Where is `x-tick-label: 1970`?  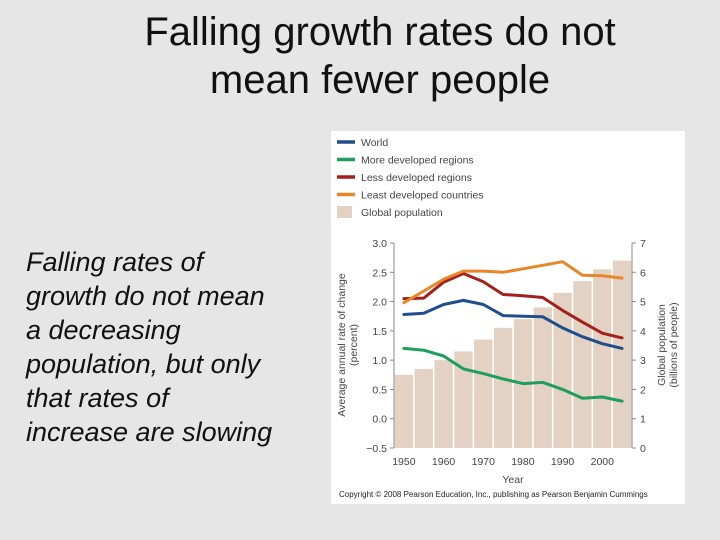 x-tick-label: 1970 is located at coordinates (484, 462).